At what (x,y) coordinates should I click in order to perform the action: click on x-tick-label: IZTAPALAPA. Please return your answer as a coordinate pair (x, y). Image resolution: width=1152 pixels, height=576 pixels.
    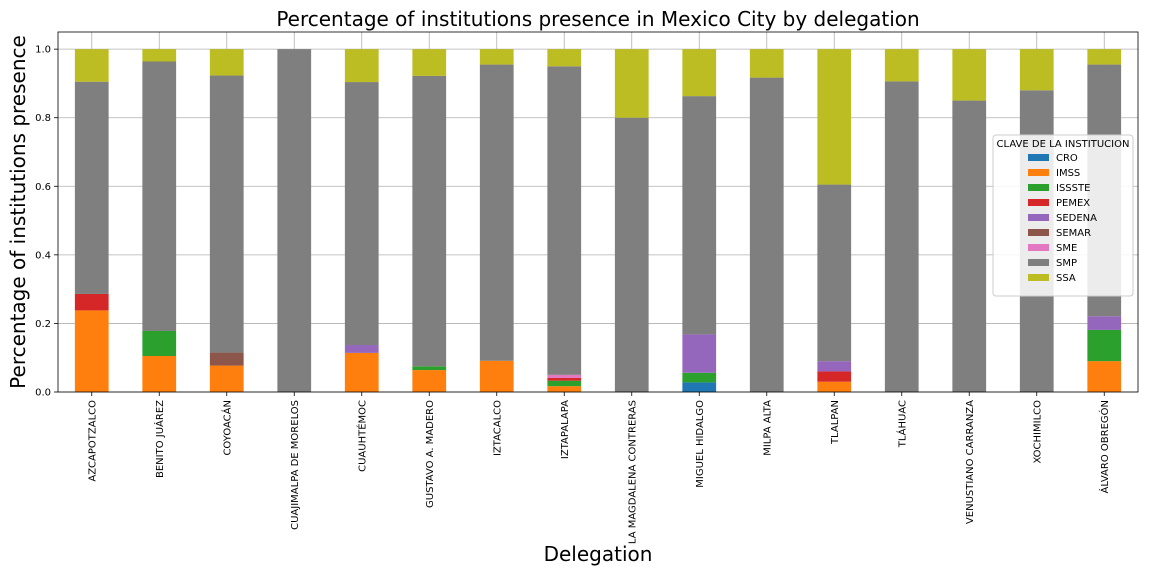
    Looking at the image, I should click on (565, 429).